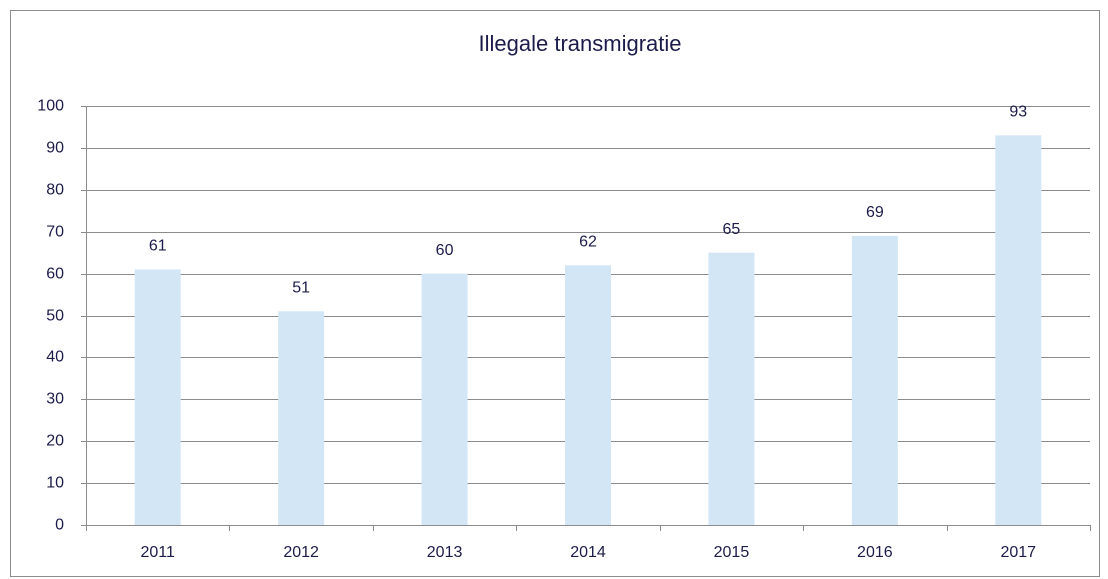 The image size is (1108, 579). What do you see at coordinates (1018, 112) in the screenshot?
I see `data-label: 93` at bounding box center [1018, 112].